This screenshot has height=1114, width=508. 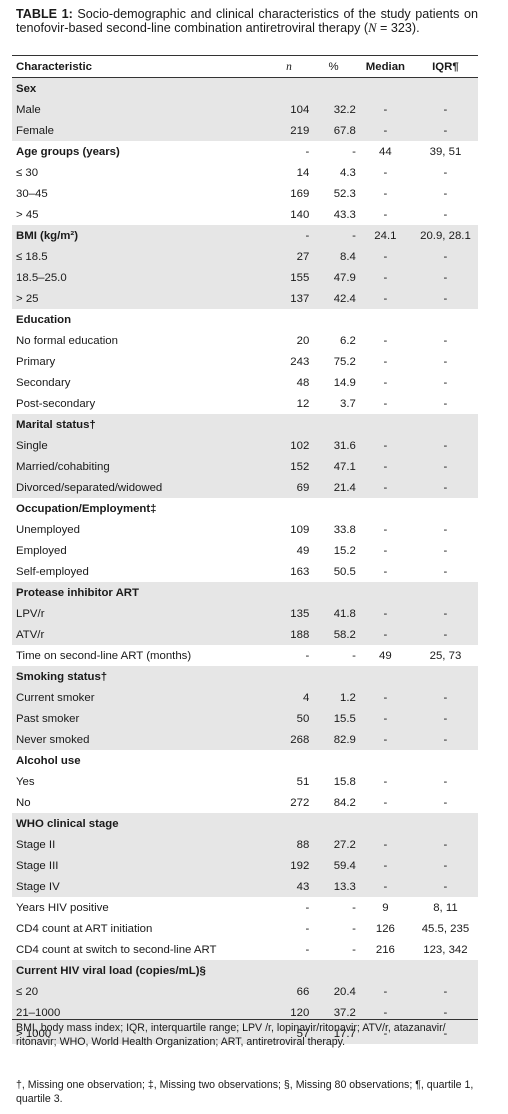 I want to click on cell-characteristic: > 1000, so click(x=140, y=1033).